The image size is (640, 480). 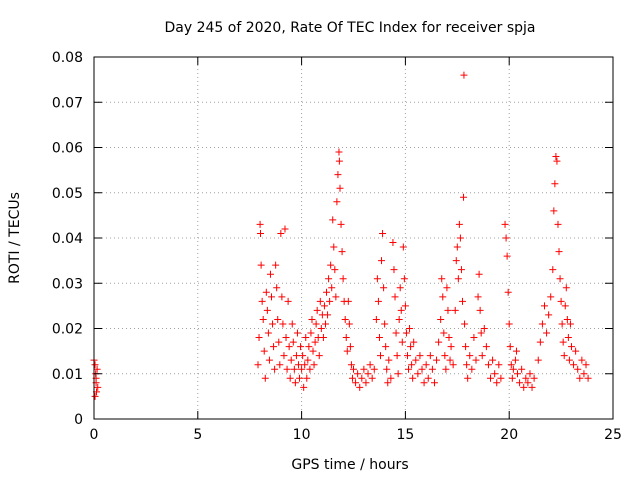 What do you see at coordinates (405, 435) in the screenshot?
I see `x-tick-label: 15` at bounding box center [405, 435].